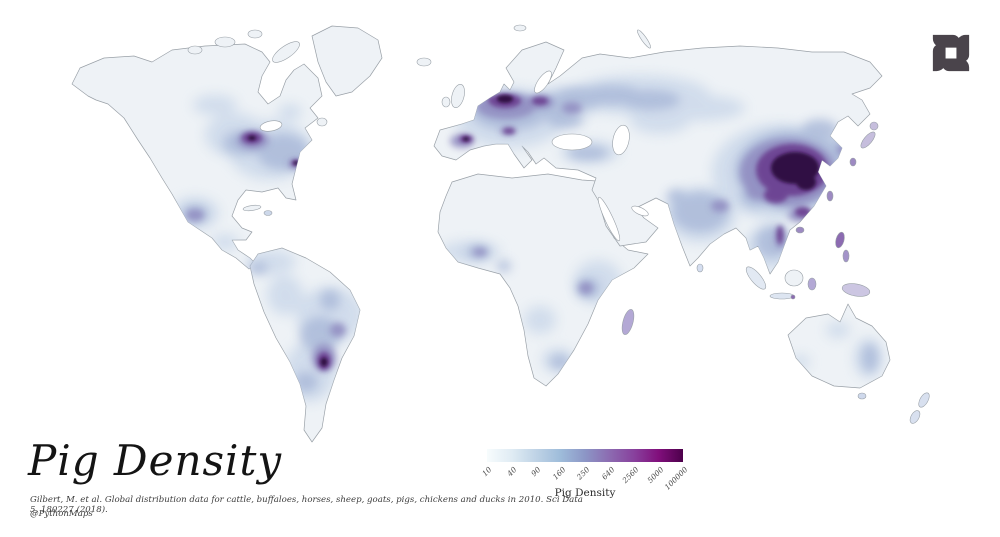 The image size is (1000, 537). What do you see at coordinates (458, 96) in the screenshot?
I see `great-britain` at bounding box center [458, 96].